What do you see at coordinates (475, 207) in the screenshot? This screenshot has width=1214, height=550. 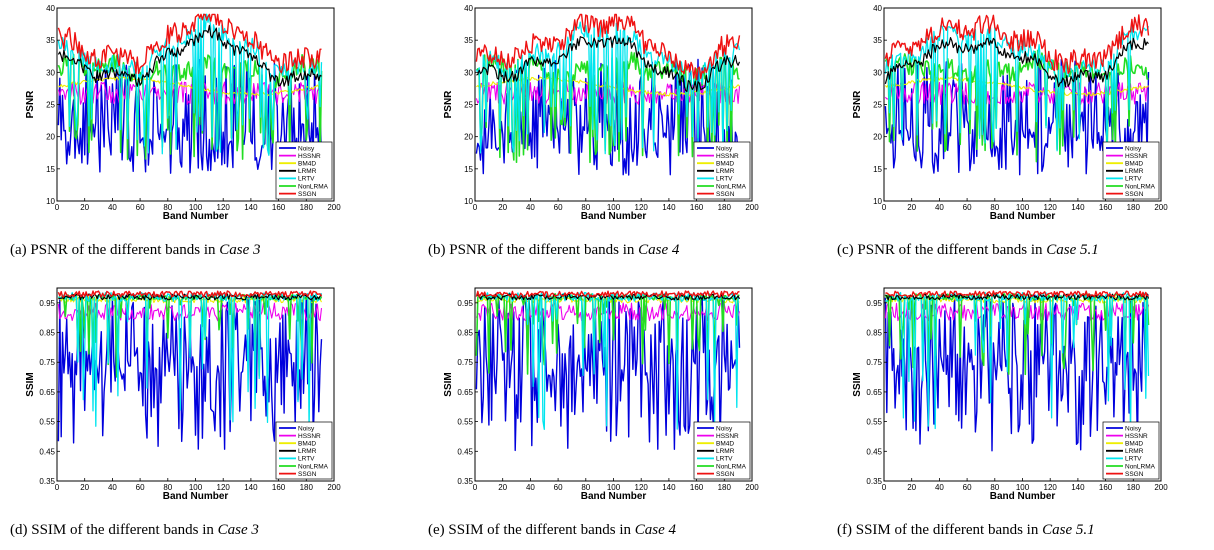 I see `x-tick-label: 0` at bounding box center [475, 207].